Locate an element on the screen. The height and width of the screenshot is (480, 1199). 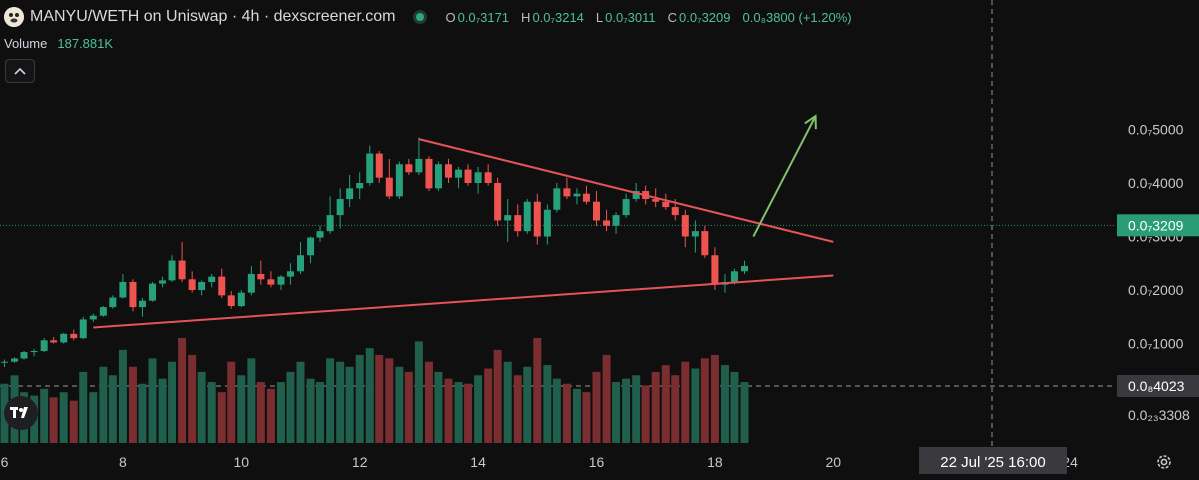
volume-value: 187.881K is located at coordinates (85, 43).